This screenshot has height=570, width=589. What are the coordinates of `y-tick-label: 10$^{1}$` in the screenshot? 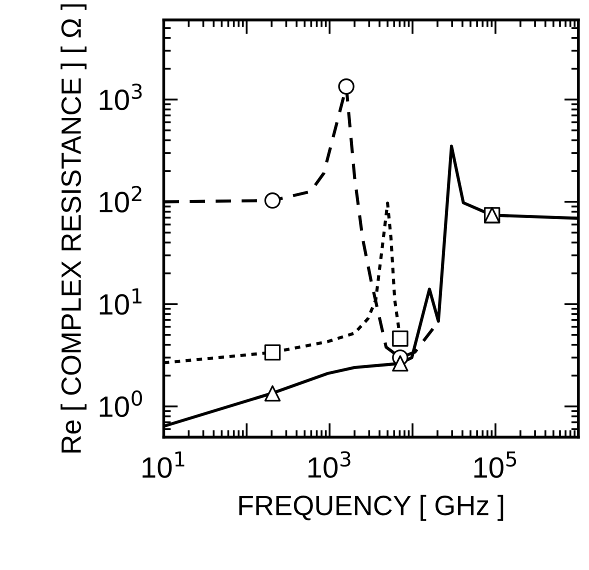 It's located at (121, 301).